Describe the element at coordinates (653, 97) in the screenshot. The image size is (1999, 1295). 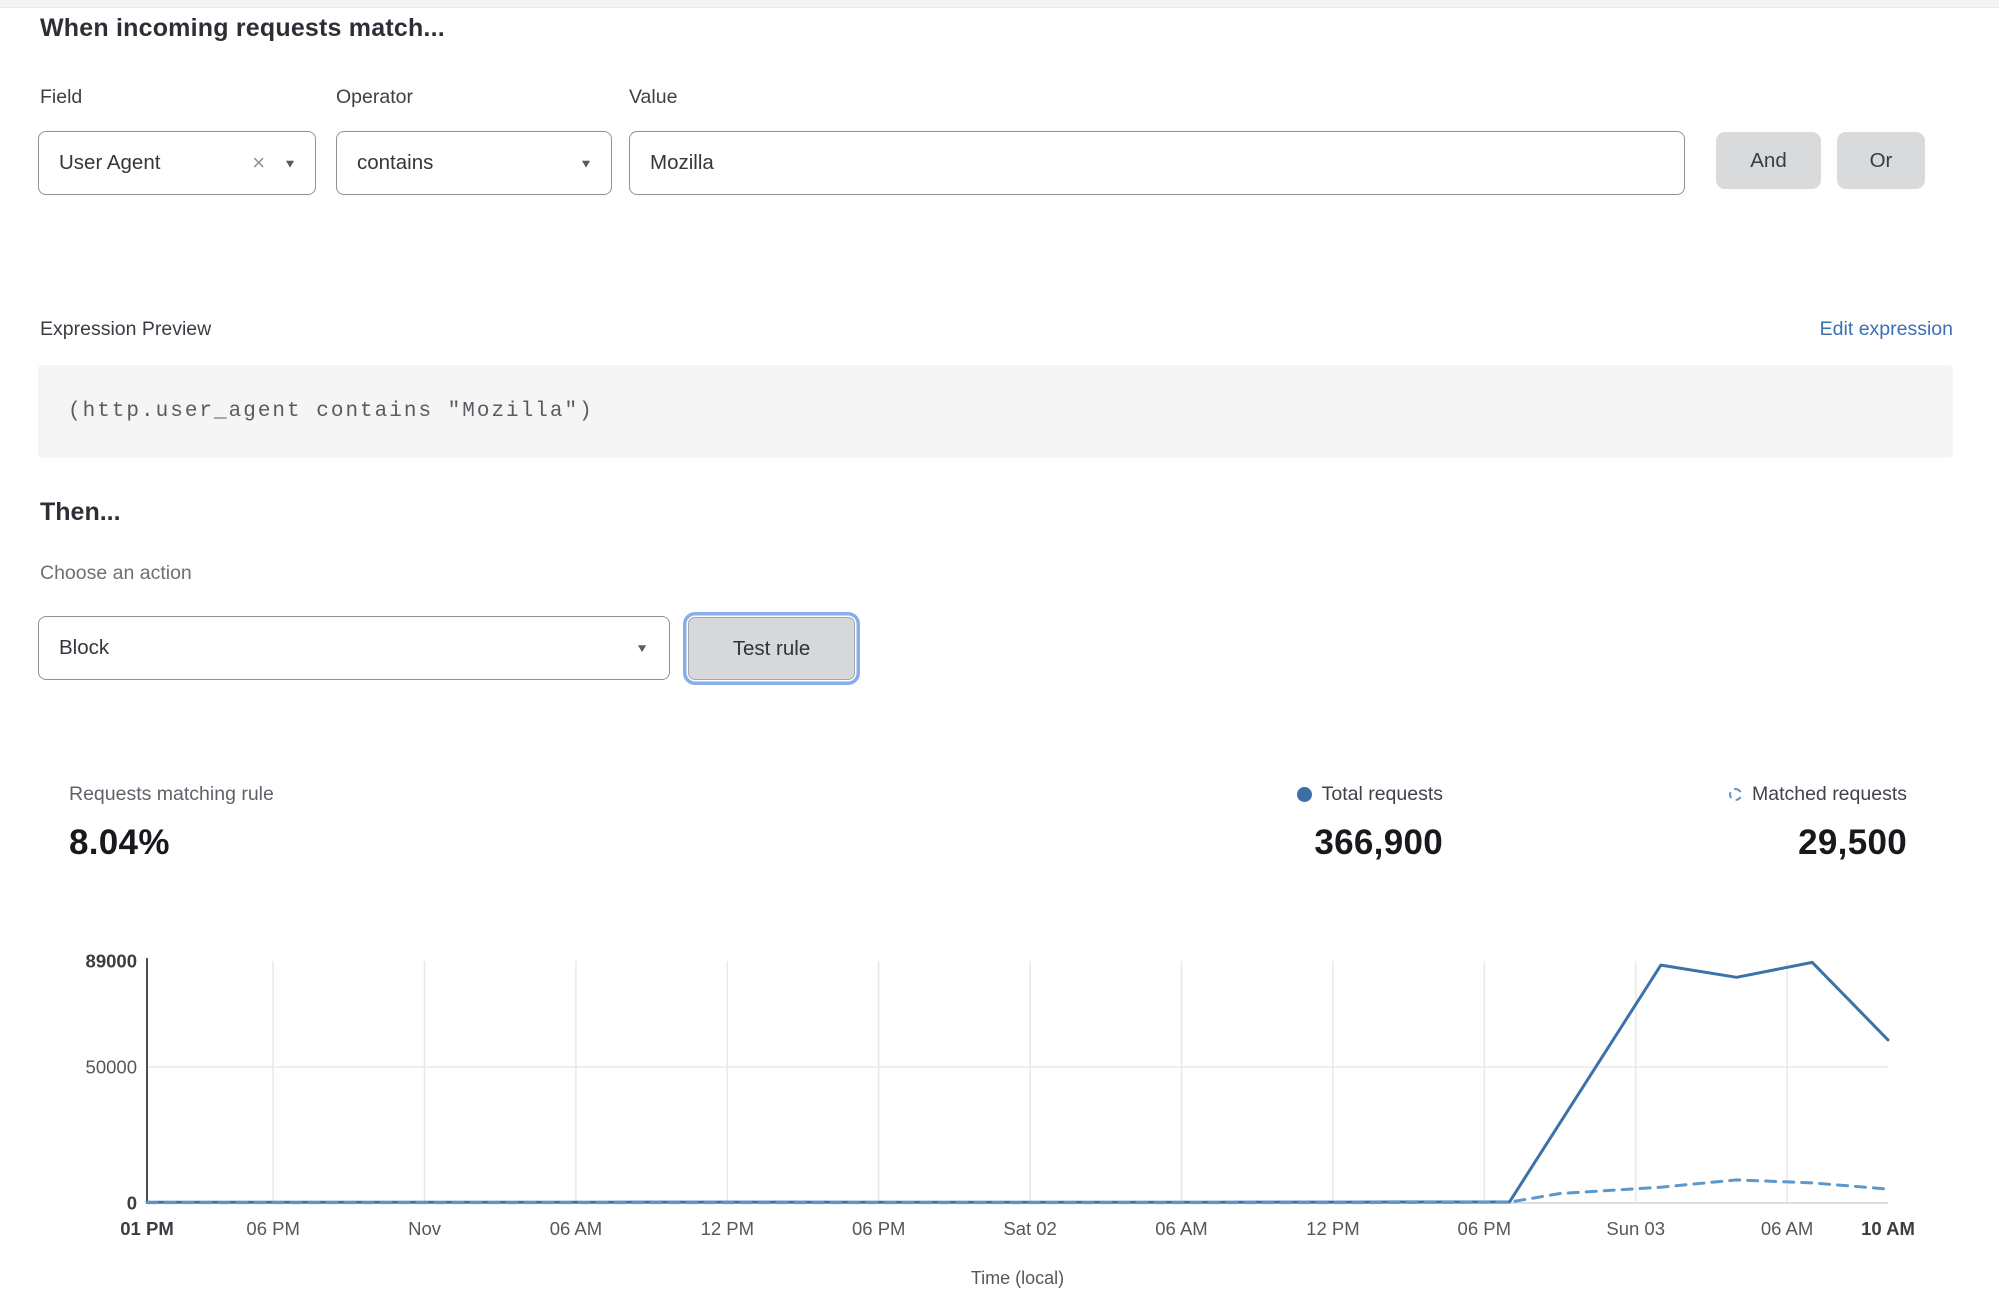
I see `value-label: Value` at that location.